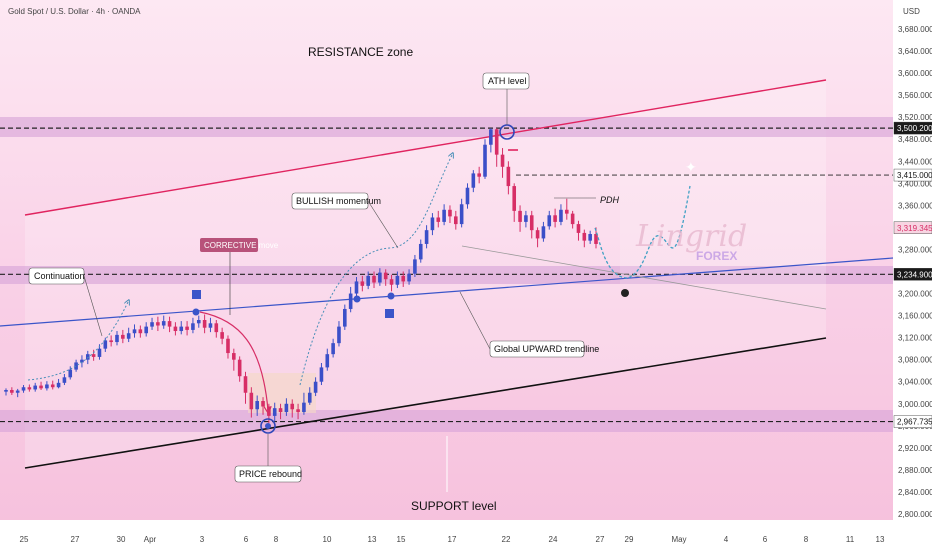 The height and width of the screenshot is (550, 932). I want to click on x-tick-label: 13, so click(372, 539).